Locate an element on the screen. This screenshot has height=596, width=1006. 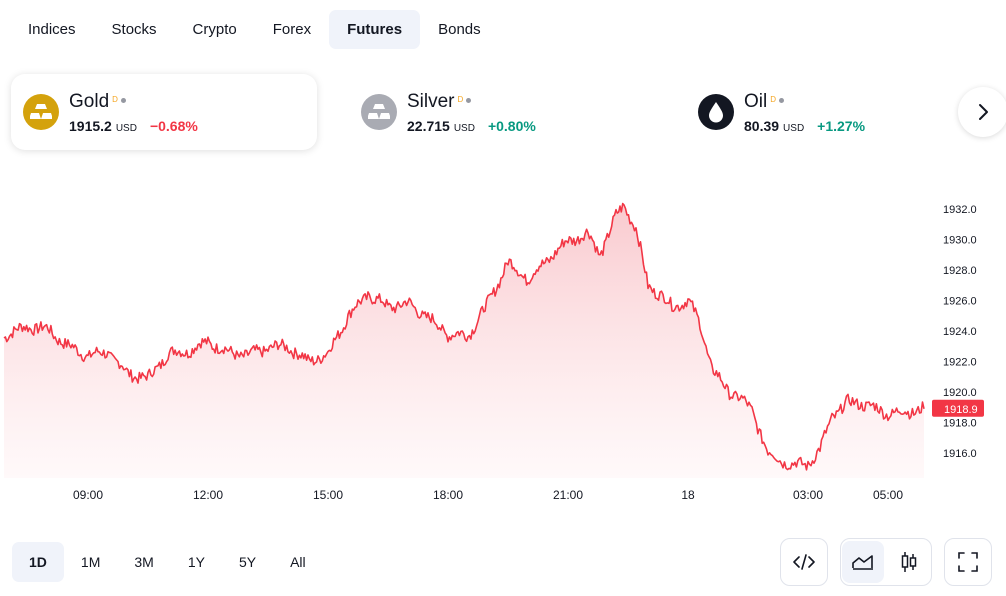
y-tick-label: 1928.0 is located at coordinates (960, 271).